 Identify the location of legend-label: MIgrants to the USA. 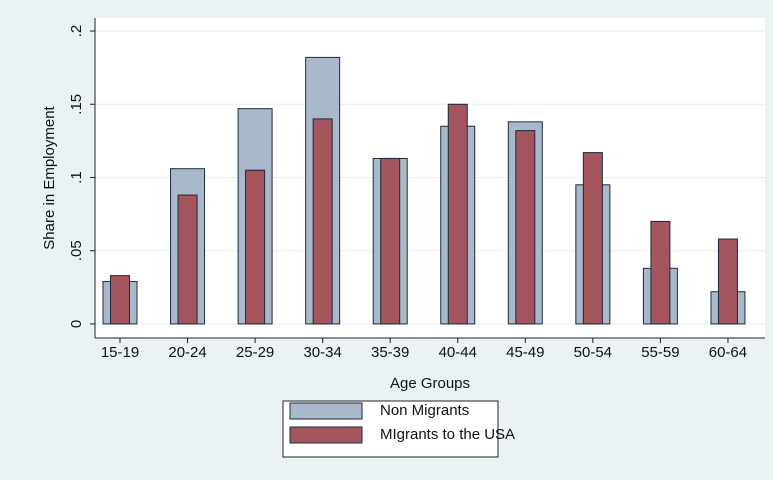
(447, 434).